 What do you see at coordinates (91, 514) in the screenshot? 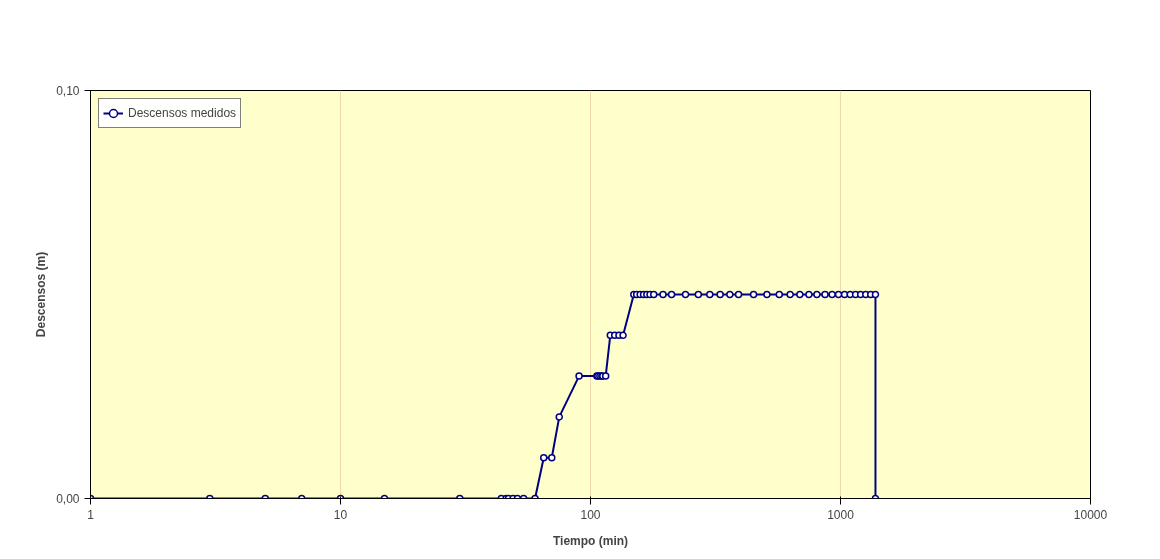
I see `x-tick-label: 1` at bounding box center [91, 514].